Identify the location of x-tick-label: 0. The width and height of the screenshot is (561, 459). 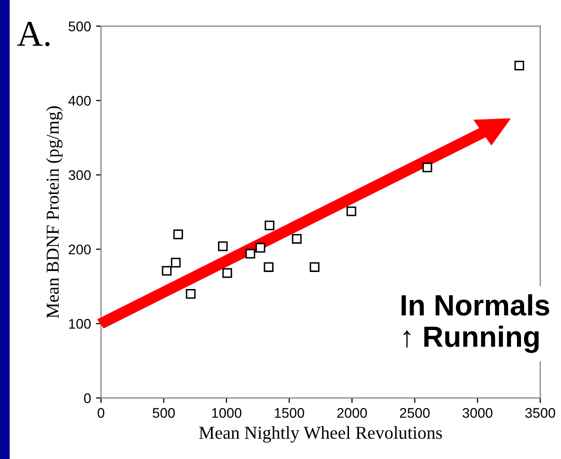
(101, 413).